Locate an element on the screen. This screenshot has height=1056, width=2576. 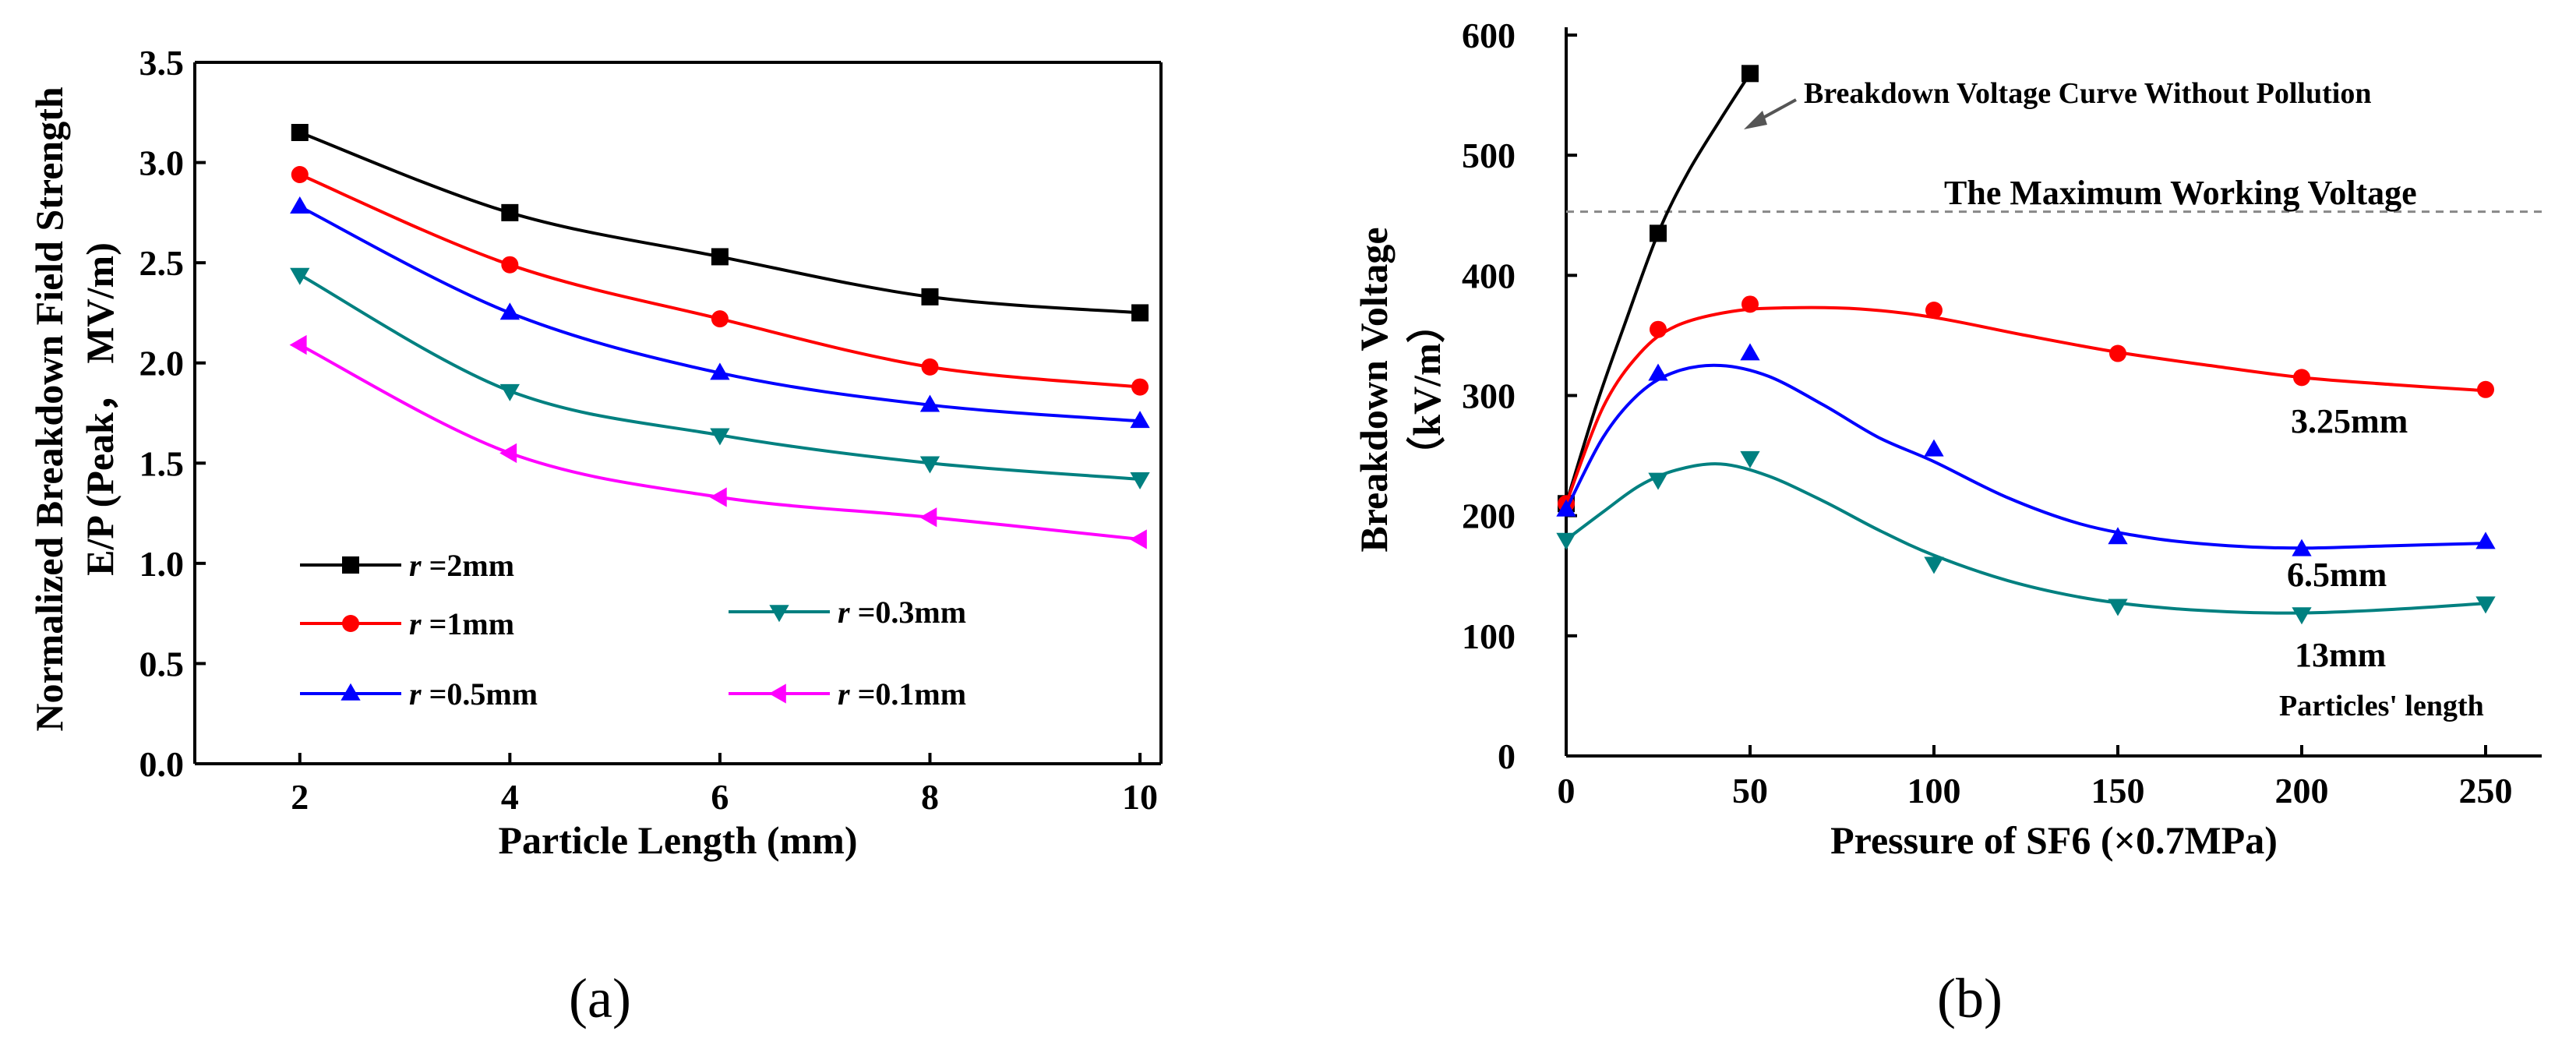
panel-a-y-tick-label: 3.5 is located at coordinates (162, 63).